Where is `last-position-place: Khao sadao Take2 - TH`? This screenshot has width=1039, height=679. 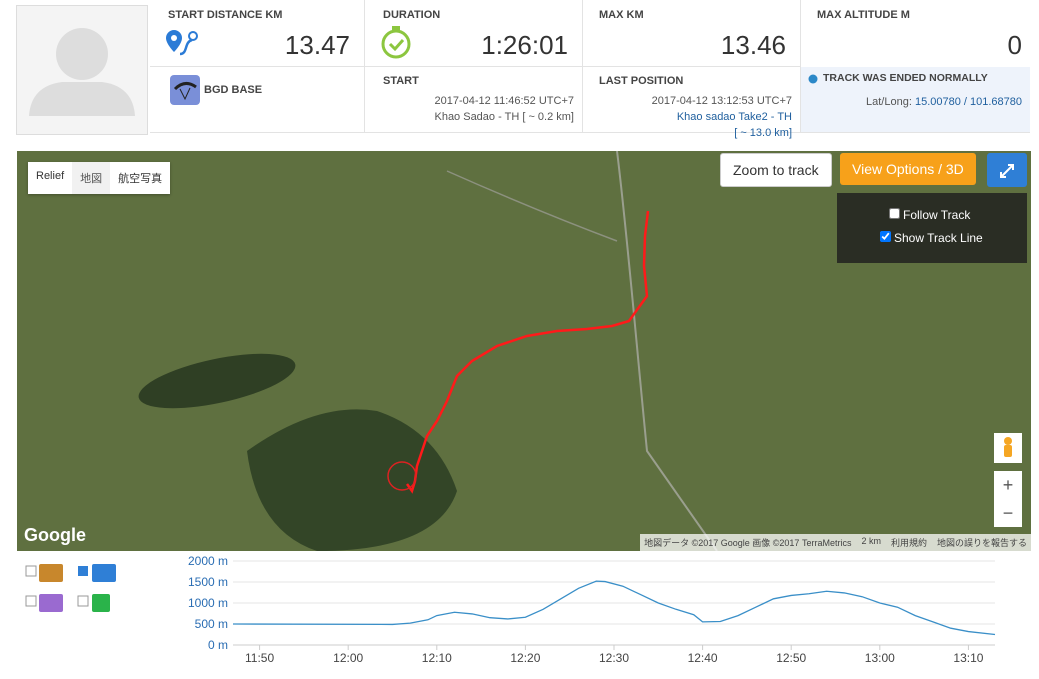
last-position-place: Khao sadao Take2 - TH is located at coordinates (734, 117).